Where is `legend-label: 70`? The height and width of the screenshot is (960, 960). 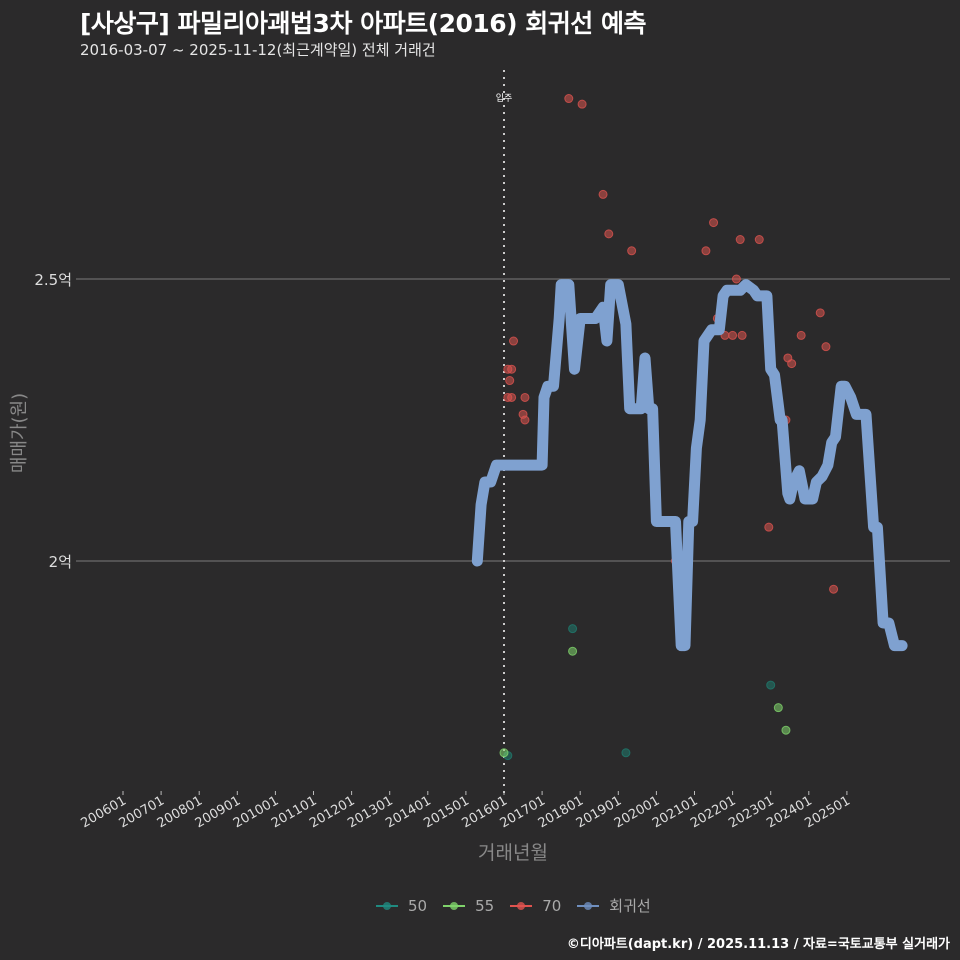
legend-label: 70 is located at coordinates (552, 905).